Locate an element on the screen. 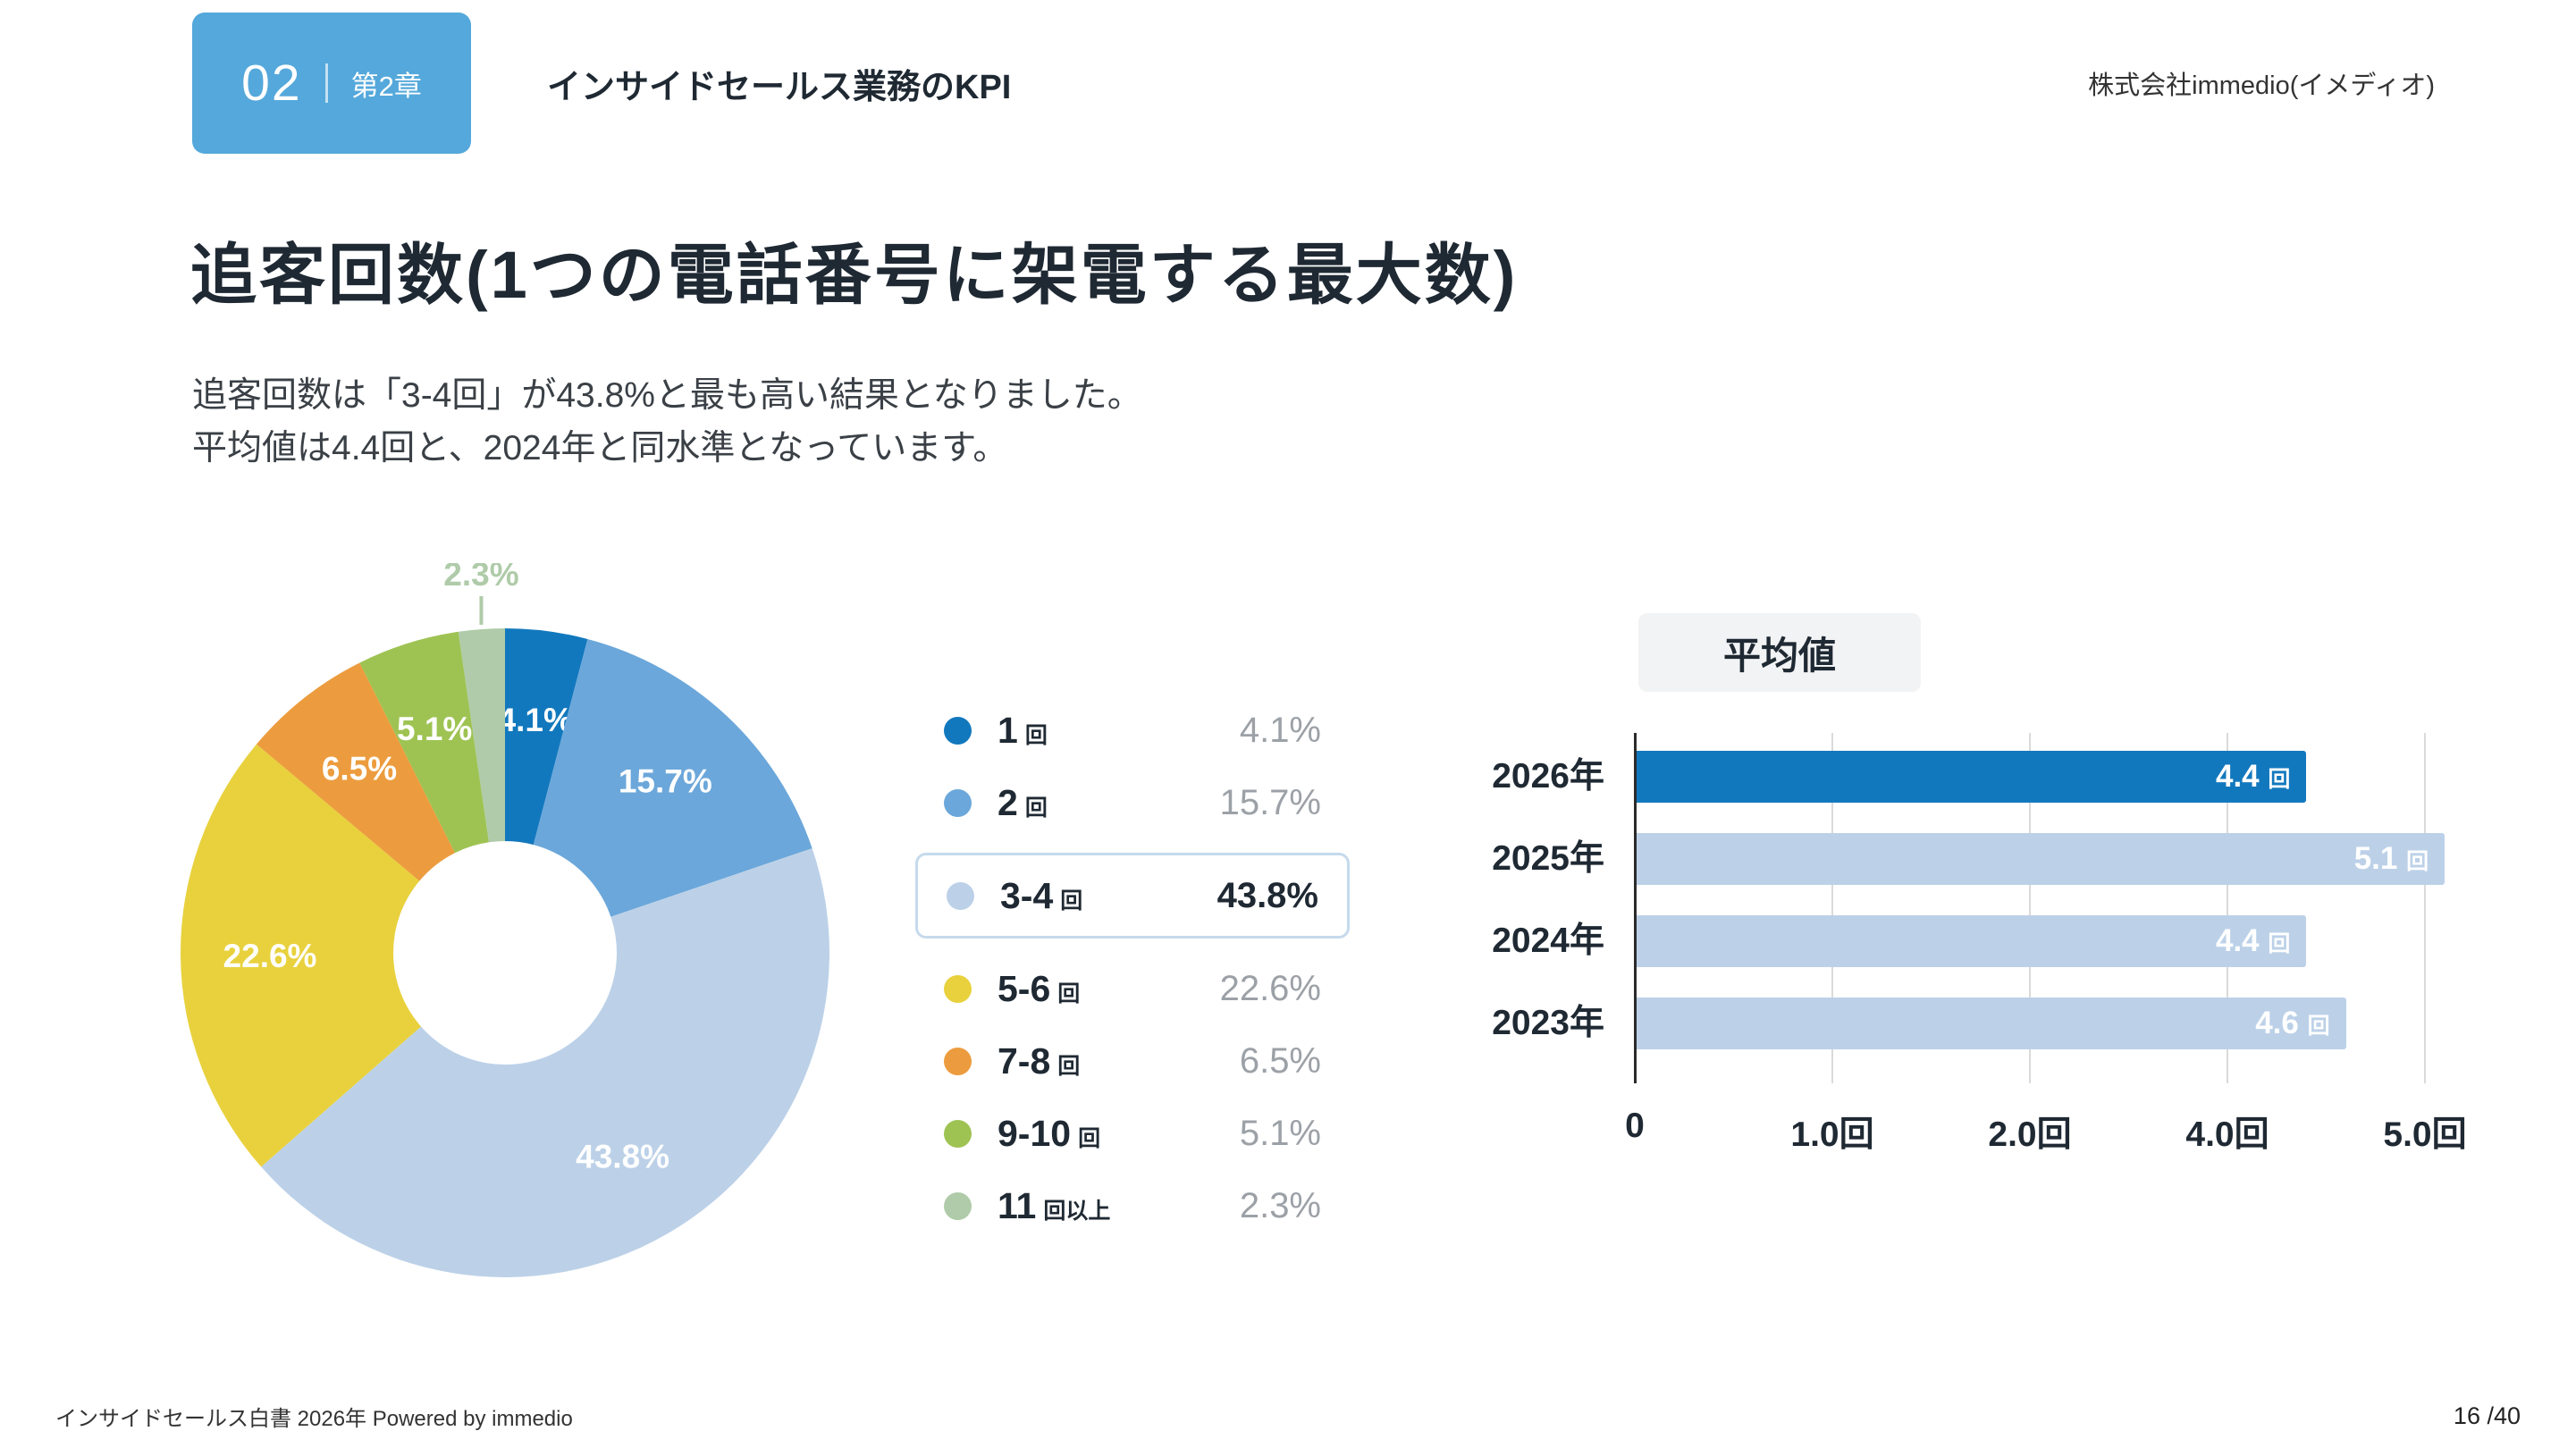 The height and width of the screenshot is (1448, 2576). x-tick-label: 4.0回 is located at coordinates (2227, 1134).